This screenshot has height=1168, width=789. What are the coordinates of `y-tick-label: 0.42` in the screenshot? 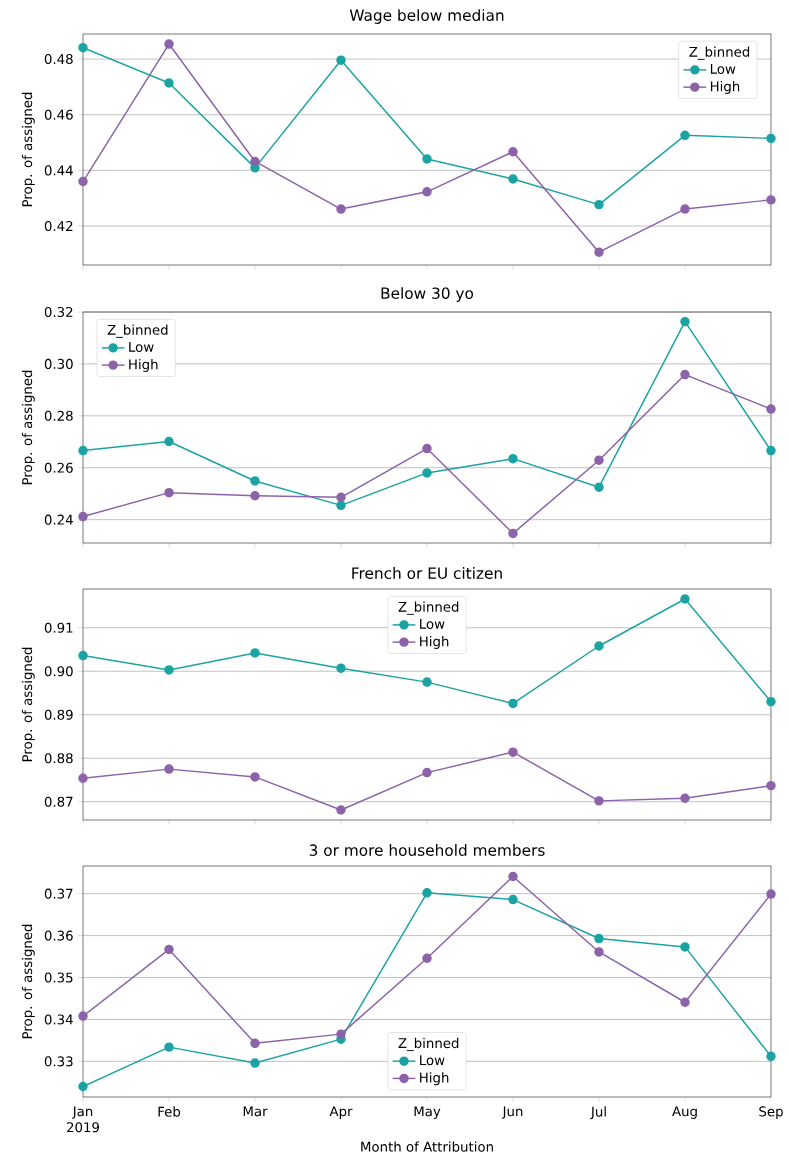 It's located at (58, 226).